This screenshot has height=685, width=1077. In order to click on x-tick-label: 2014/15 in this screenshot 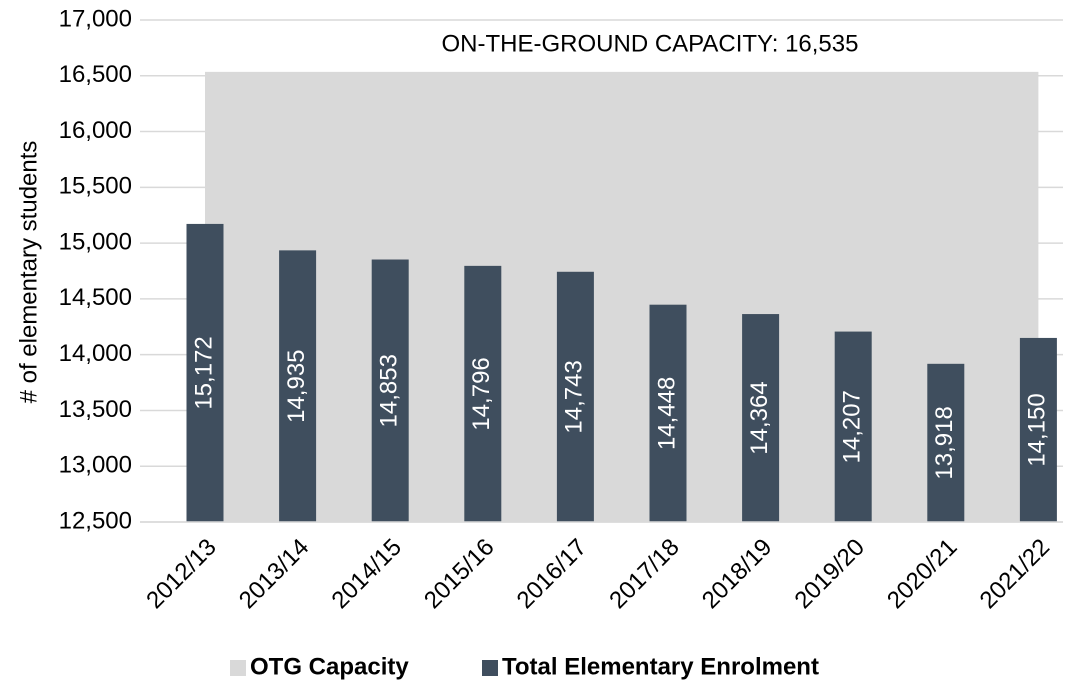, I will do `click(366, 574)`.